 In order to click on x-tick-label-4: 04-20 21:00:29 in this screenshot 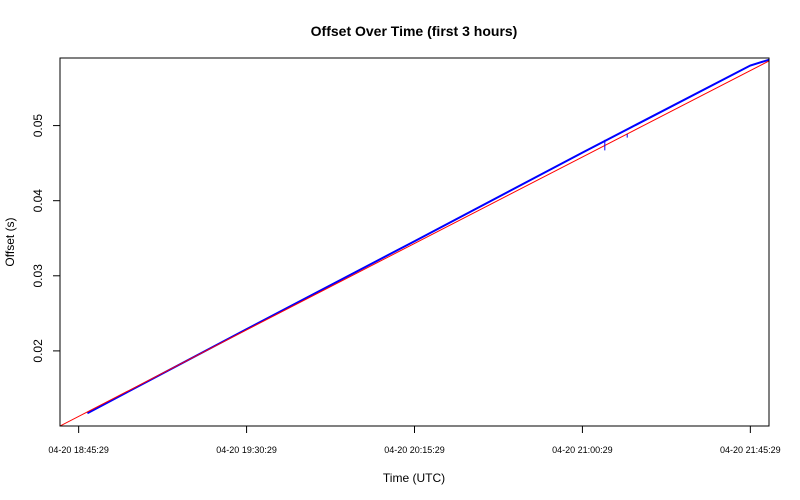, I will do `click(582, 450)`.